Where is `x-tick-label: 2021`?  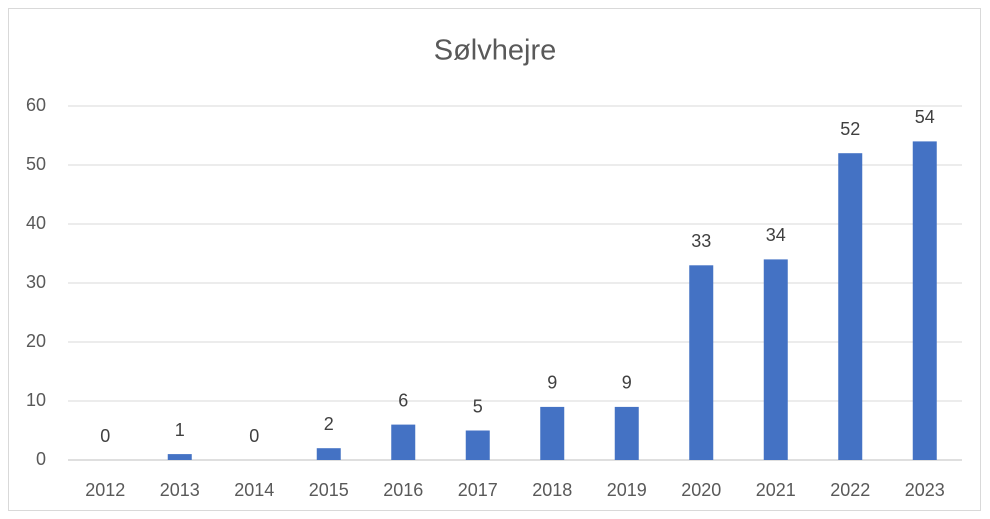 x-tick-label: 2021 is located at coordinates (776, 490).